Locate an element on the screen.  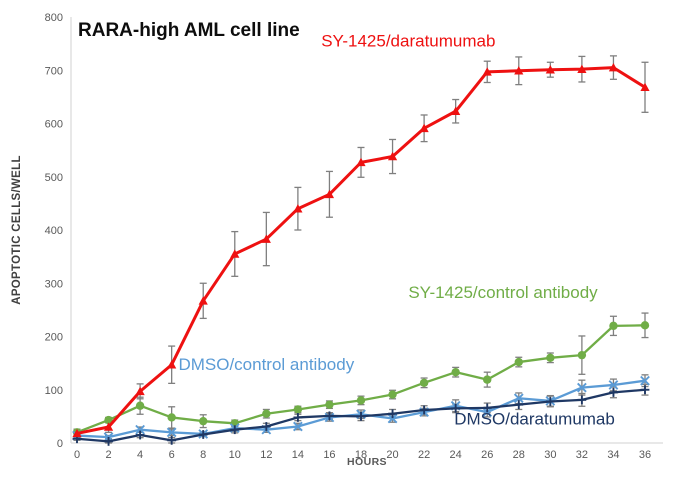
chart-title: RARA-high AML cell line is located at coordinates (189, 30).